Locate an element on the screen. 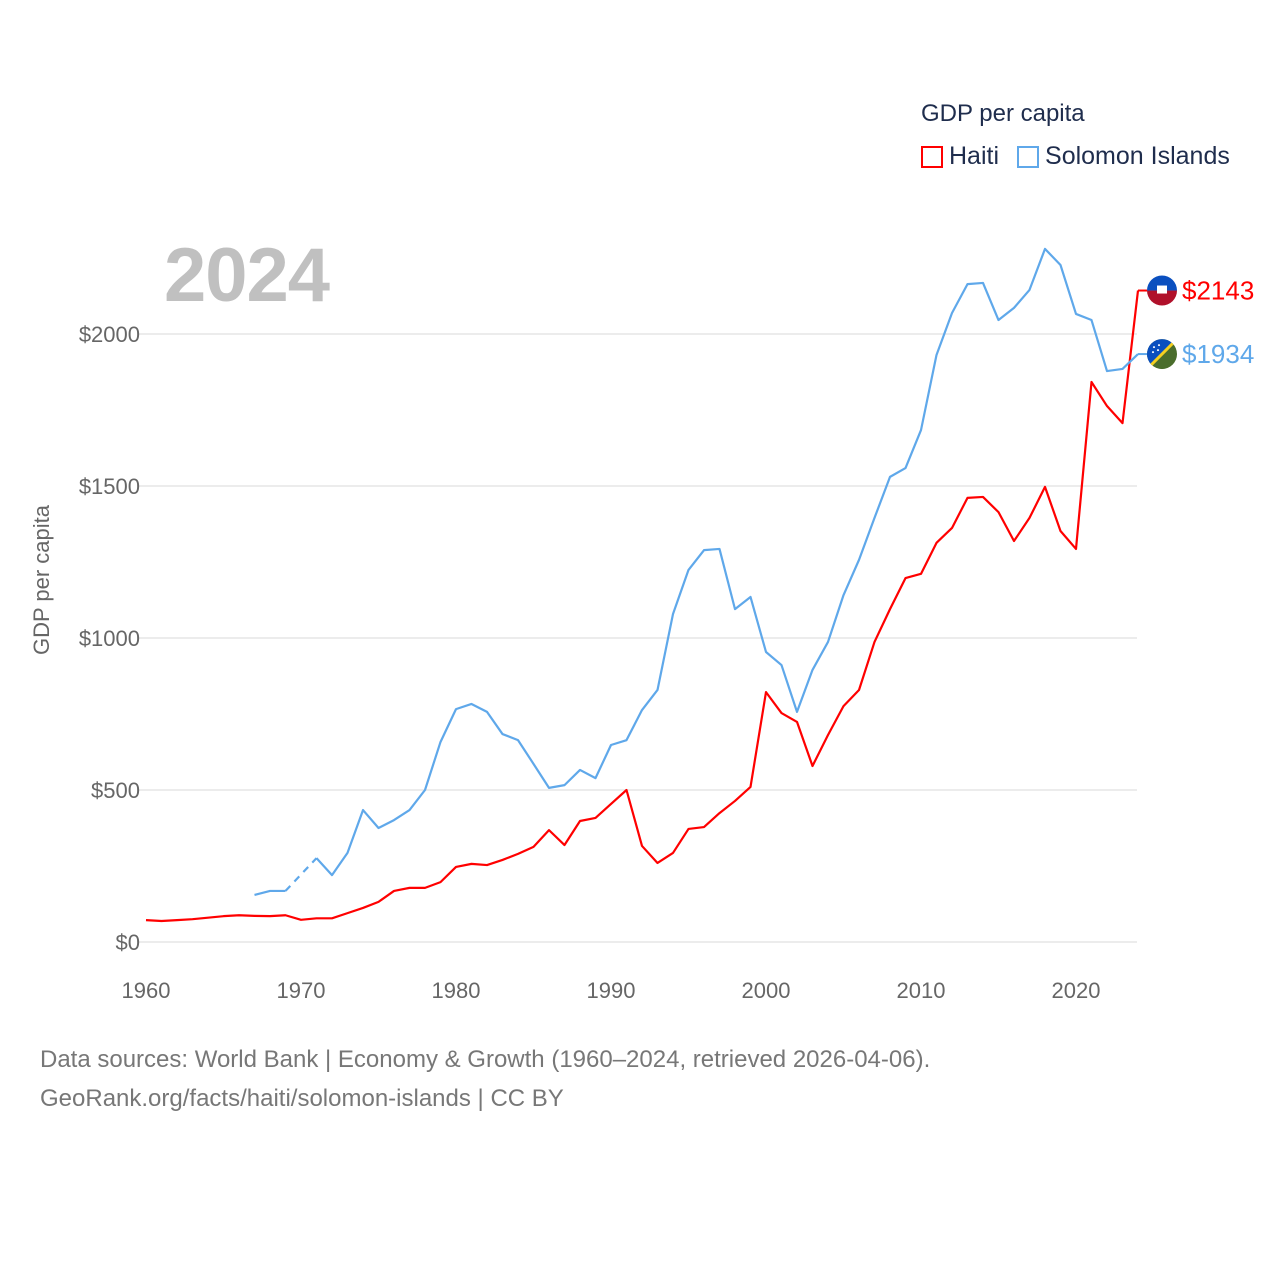  end-value-label-haiti: $2143 is located at coordinates (1218, 291).